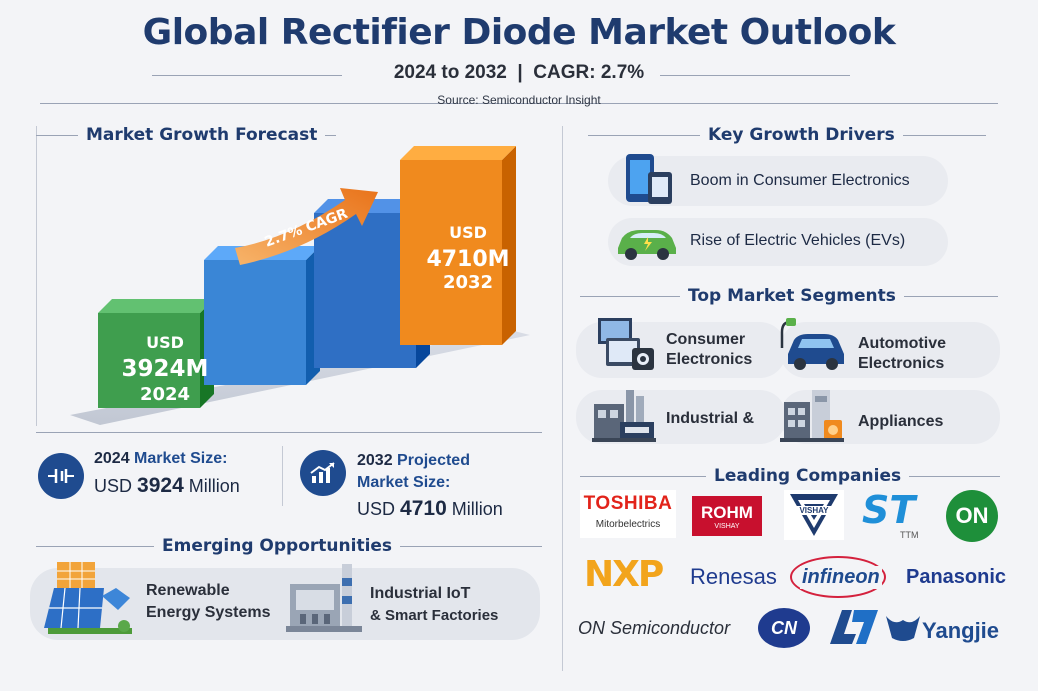 The height and width of the screenshot is (691, 1038). I want to click on stat-2032-title: 2032 Projected Market Size:, so click(413, 472).